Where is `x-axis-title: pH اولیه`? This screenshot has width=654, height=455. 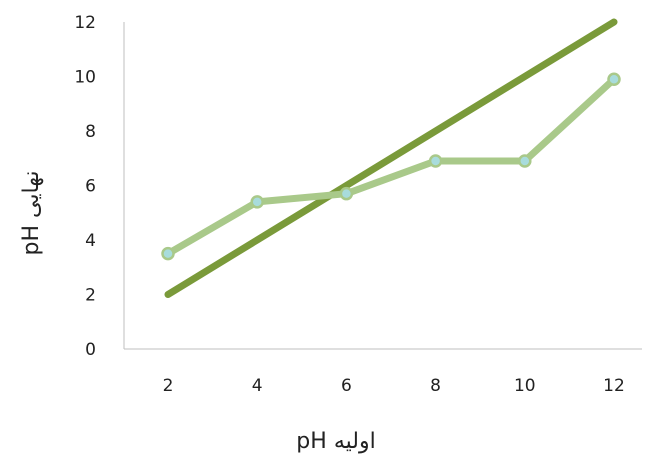
x-axis-title: pH اولیه is located at coordinates (335, 441).